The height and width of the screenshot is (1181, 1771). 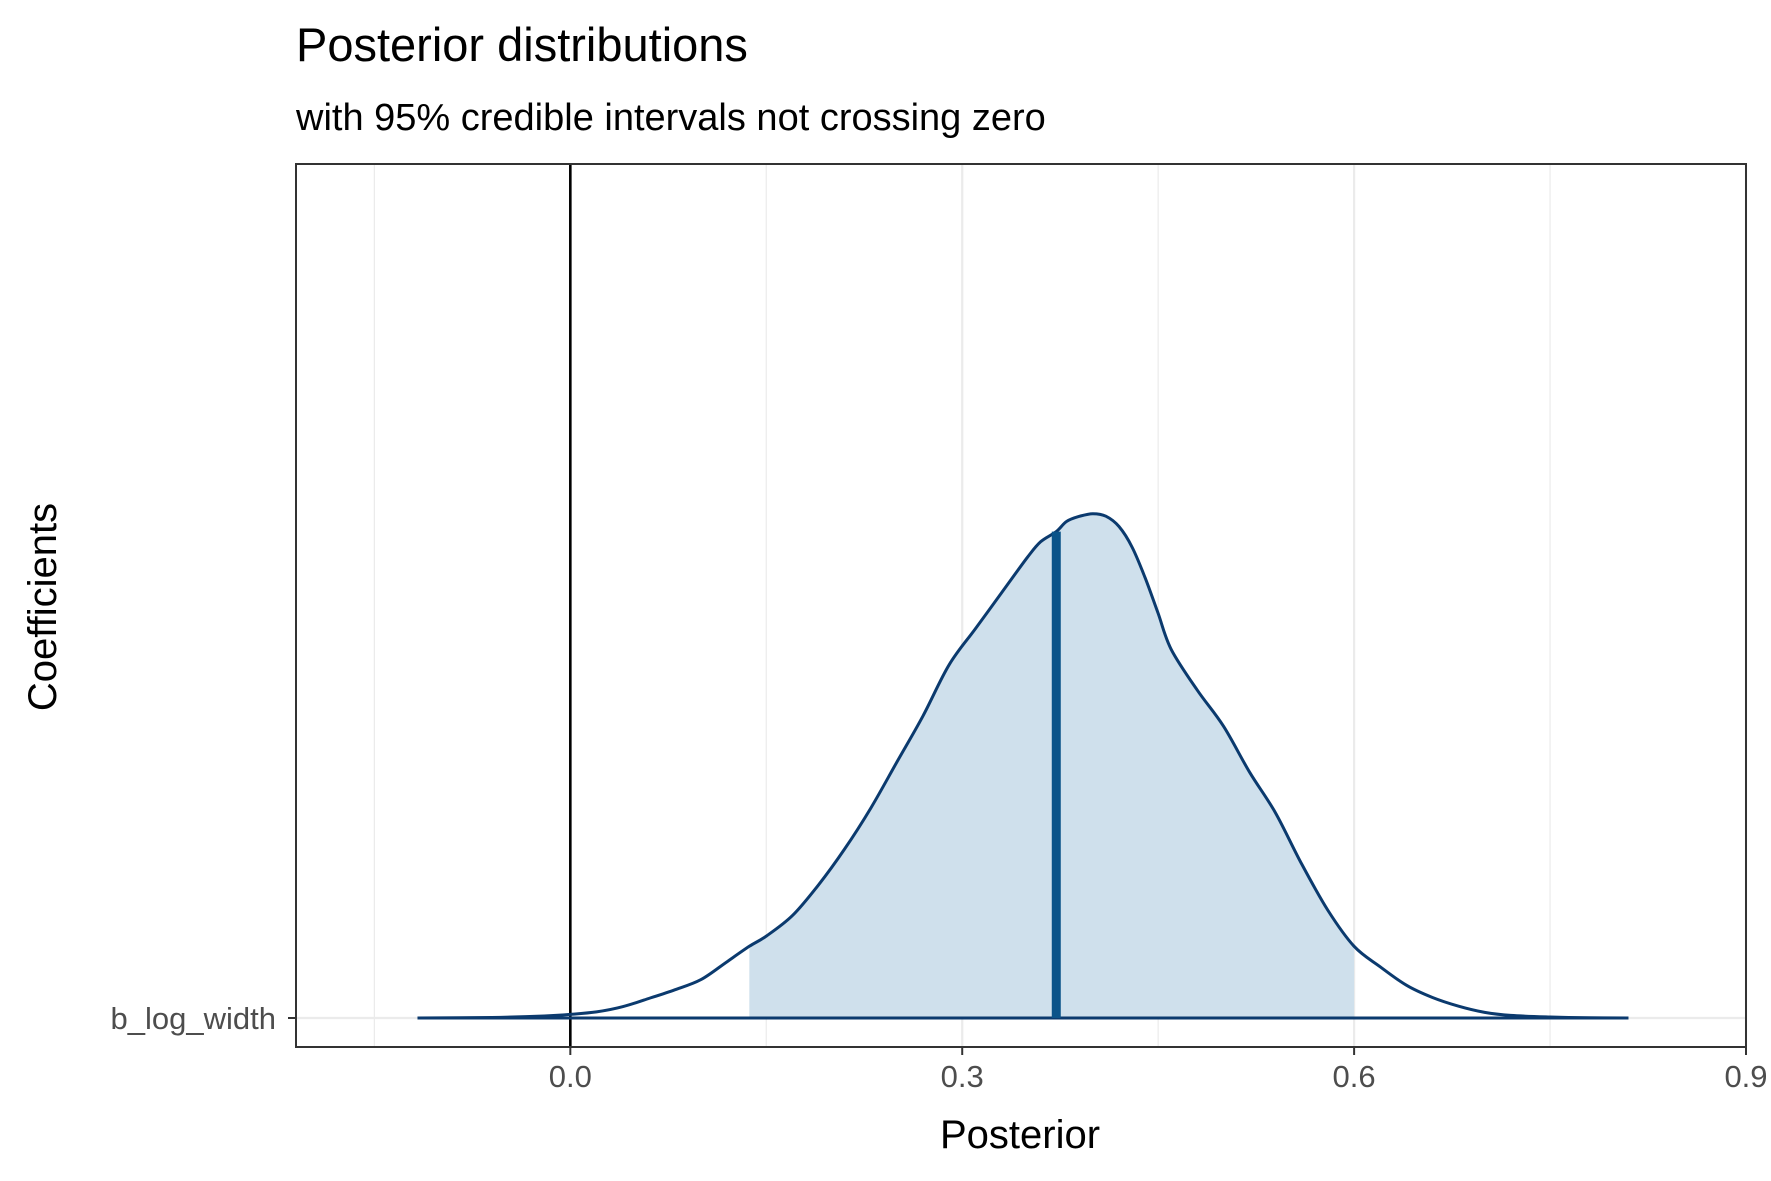 I want to click on y-axis-ticks: b_log_width, so click(x=203, y=1018).